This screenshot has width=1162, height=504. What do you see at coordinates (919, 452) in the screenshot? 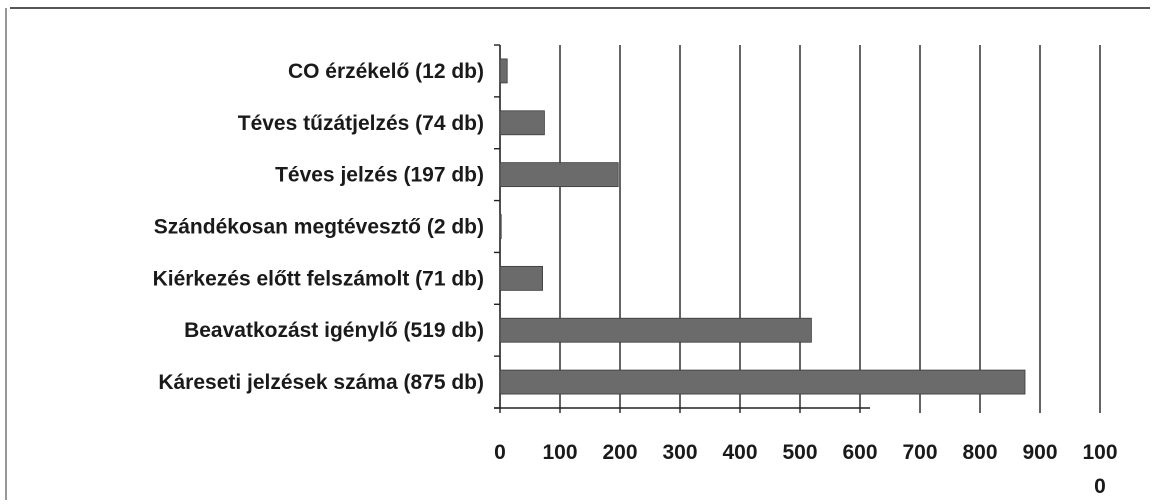
I see `x-tick-label-700: 700` at bounding box center [919, 452].